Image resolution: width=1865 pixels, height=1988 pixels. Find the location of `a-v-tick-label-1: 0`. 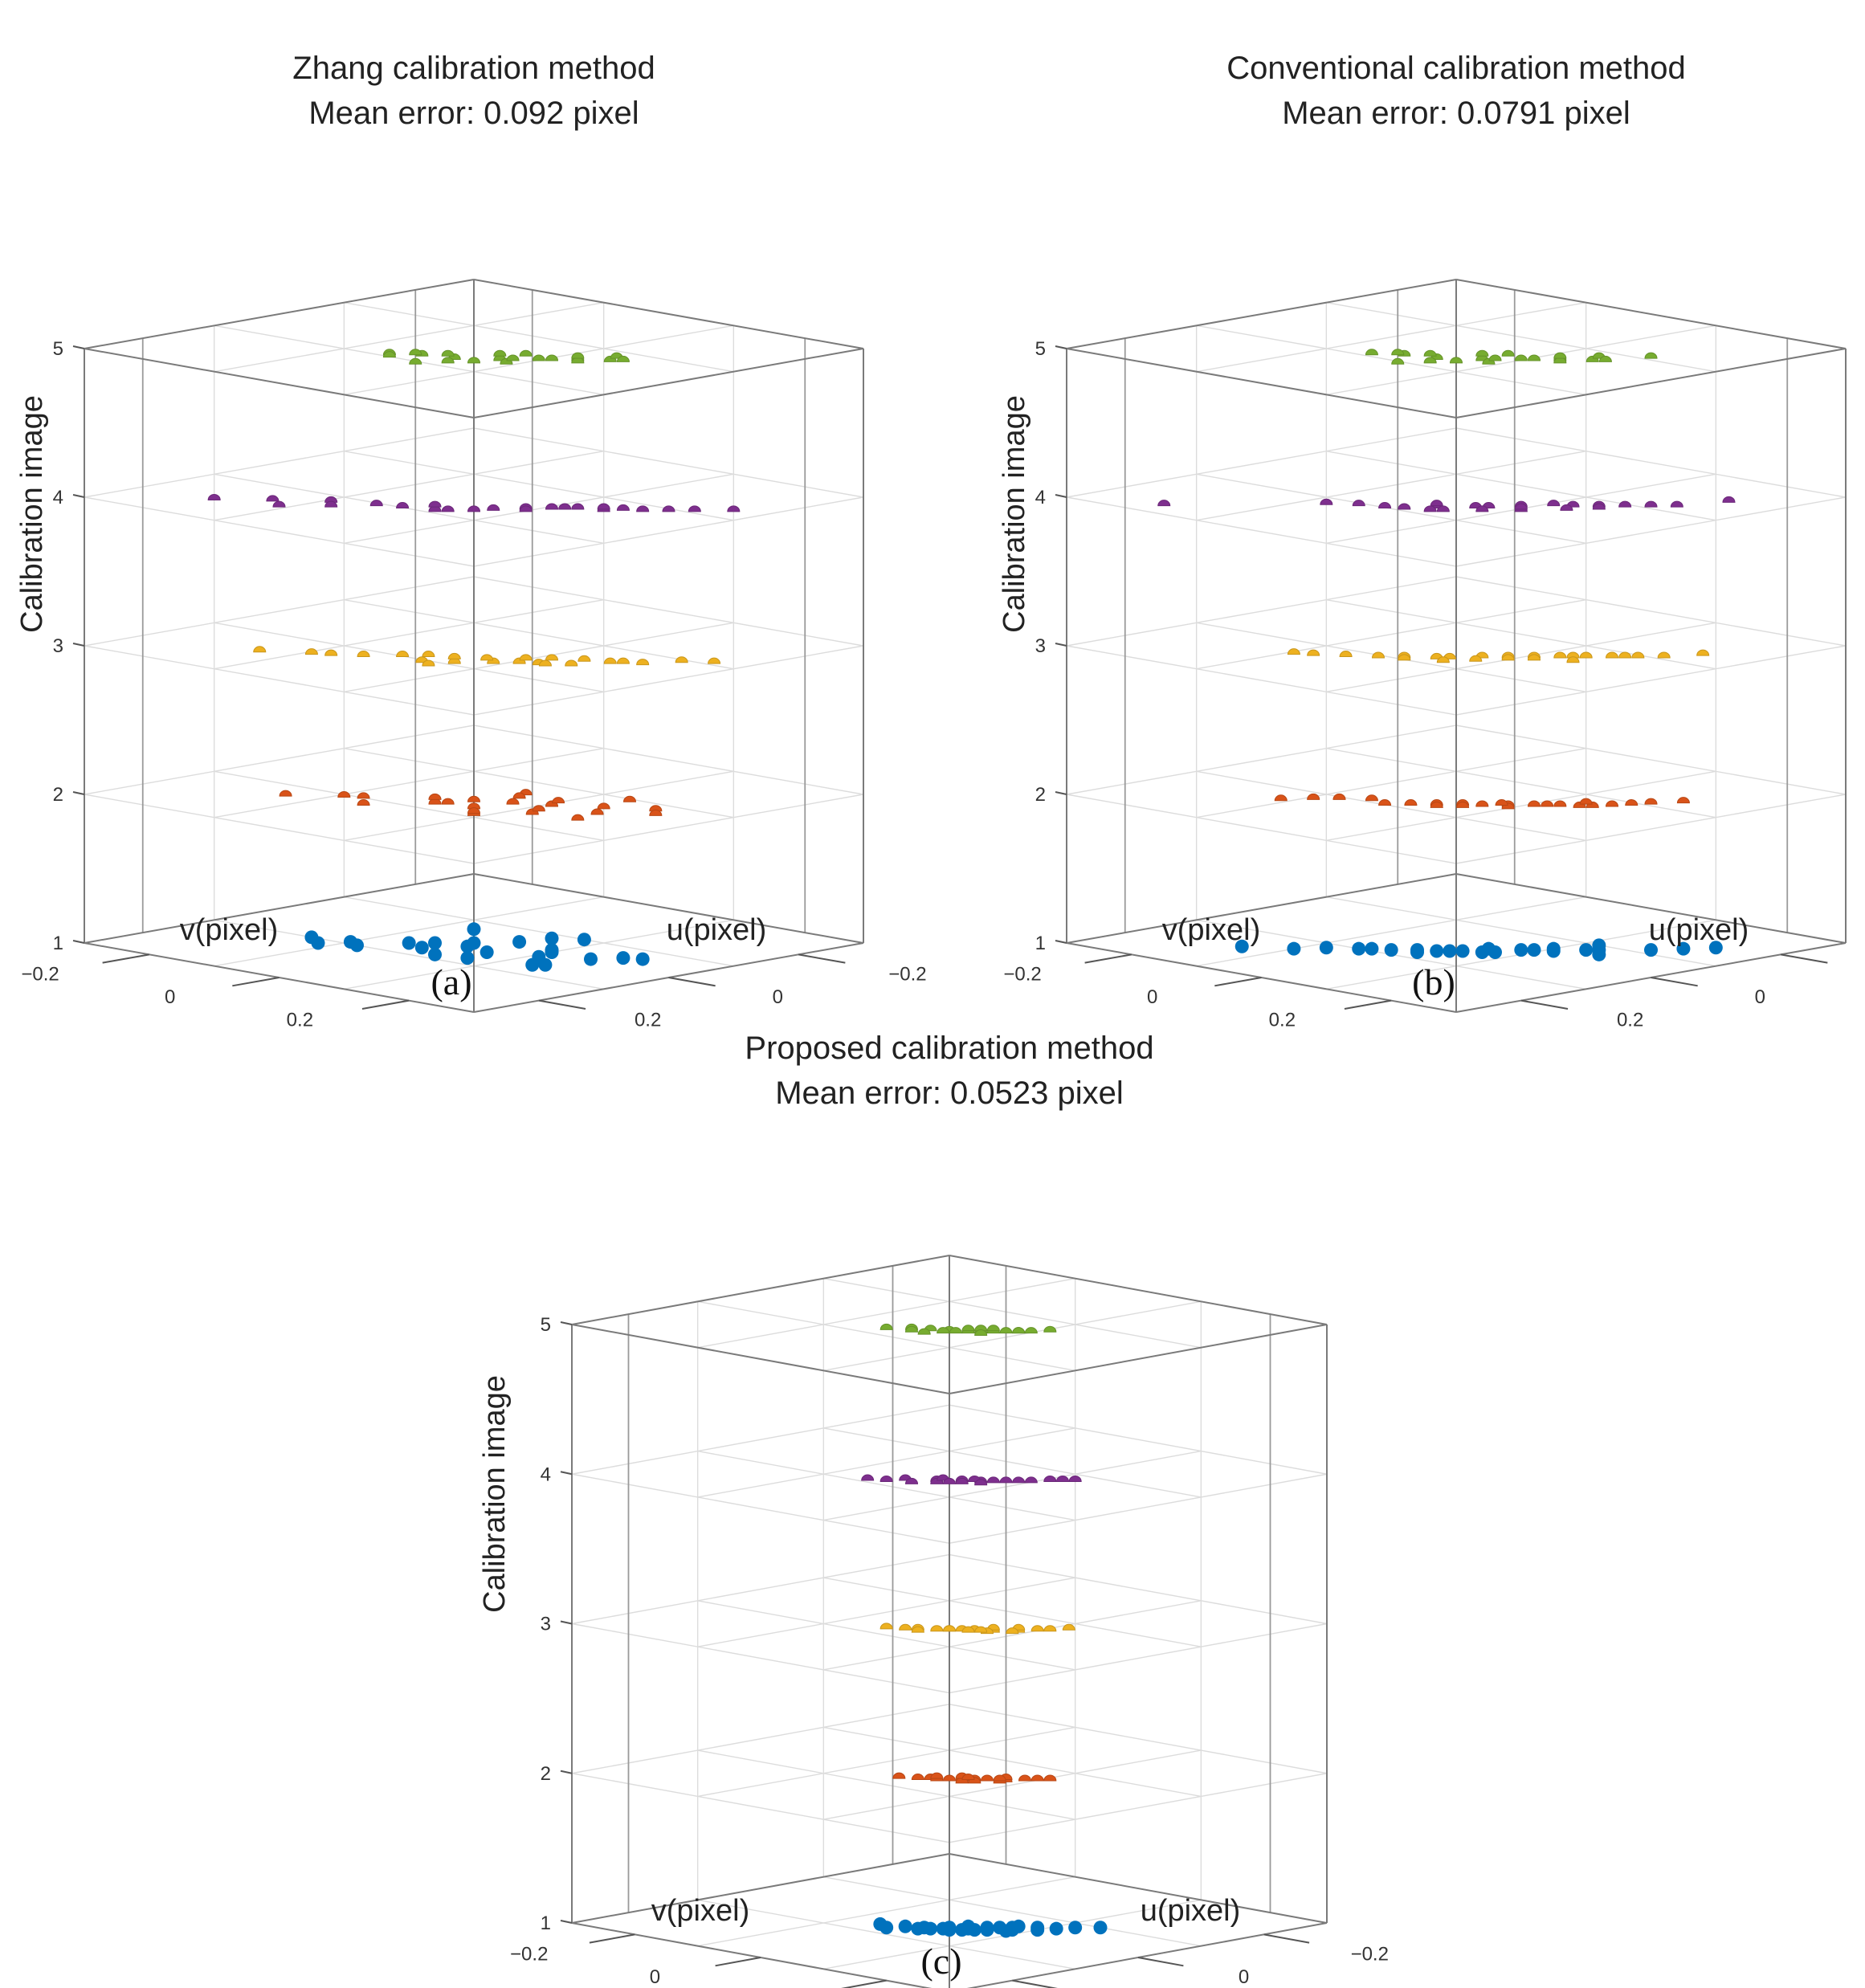

a-v-tick-label-1: 0 is located at coordinates (778, 997).